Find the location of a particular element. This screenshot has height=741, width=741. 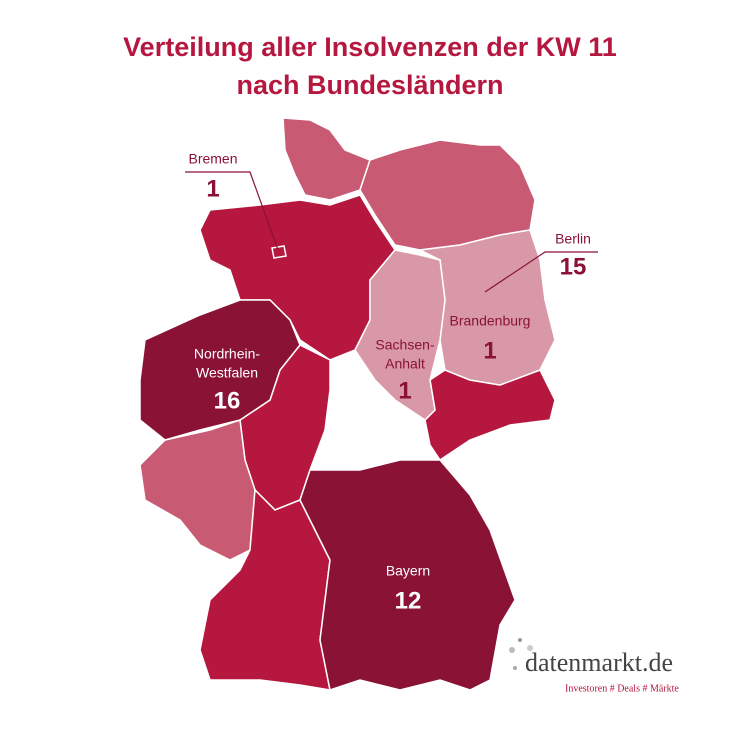

logo-name: datenmarkt.de is located at coordinates (599, 662).